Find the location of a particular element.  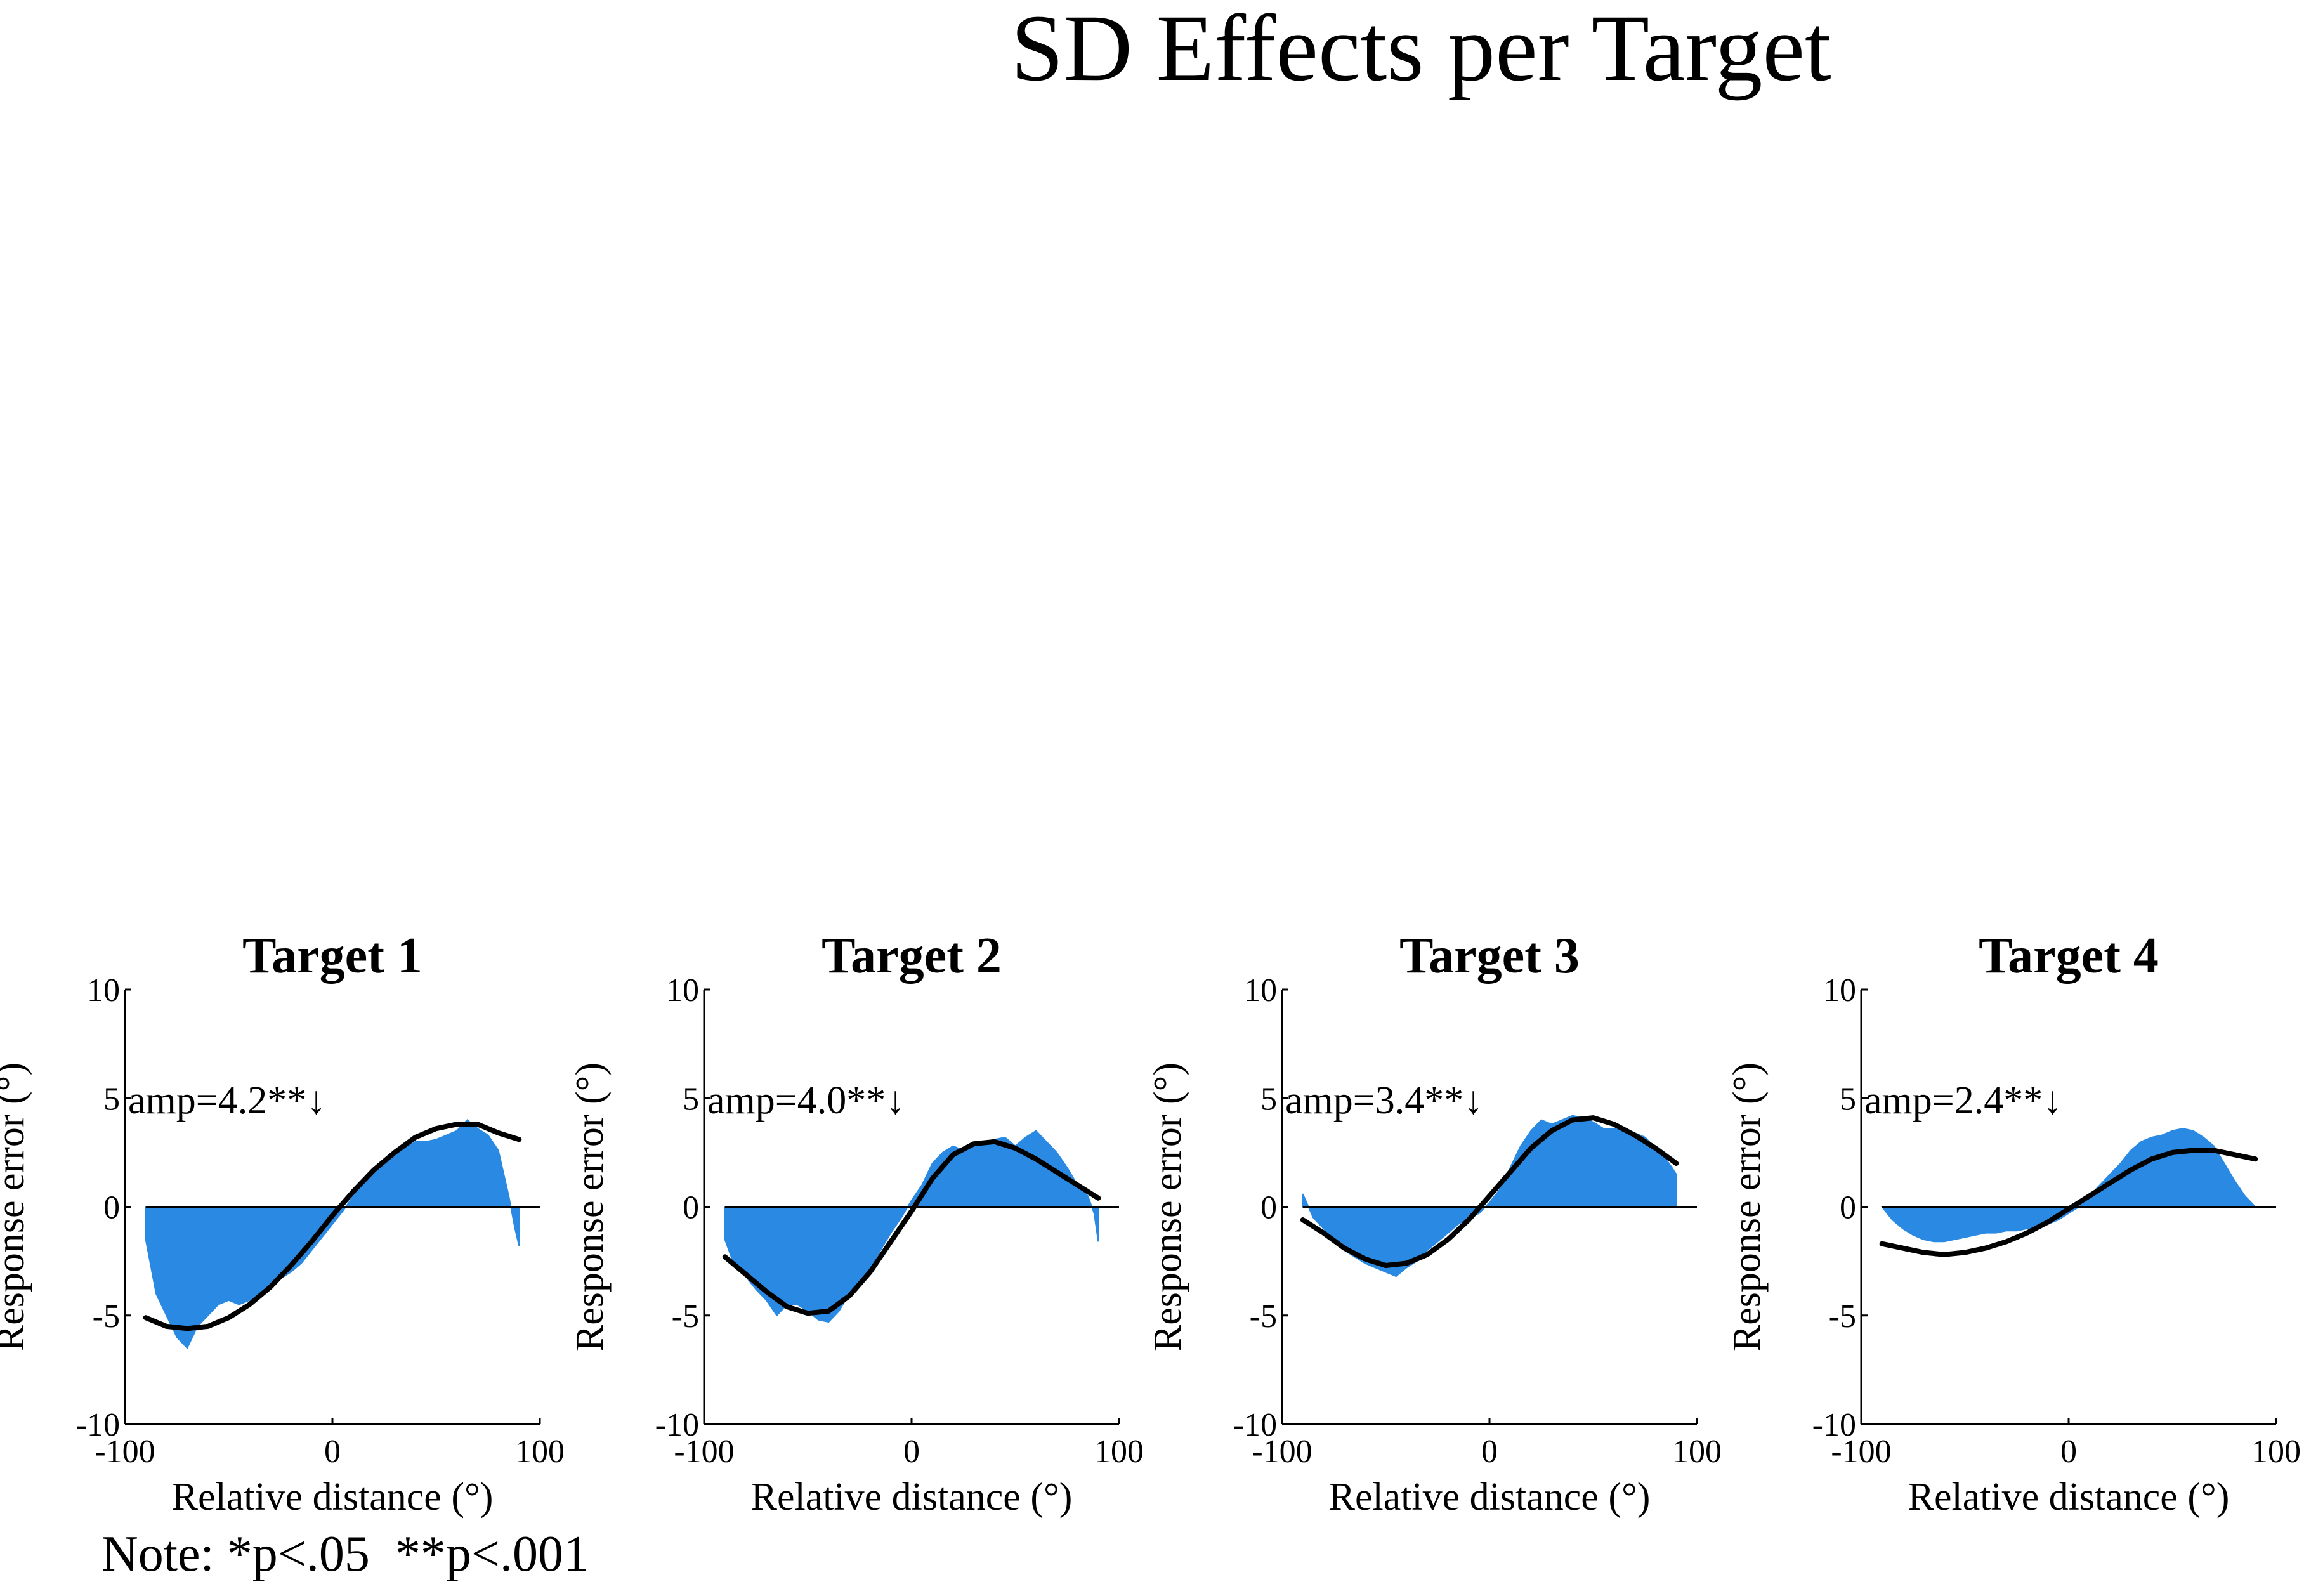

panel-title: Target 4 is located at coordinates (2069, 956).